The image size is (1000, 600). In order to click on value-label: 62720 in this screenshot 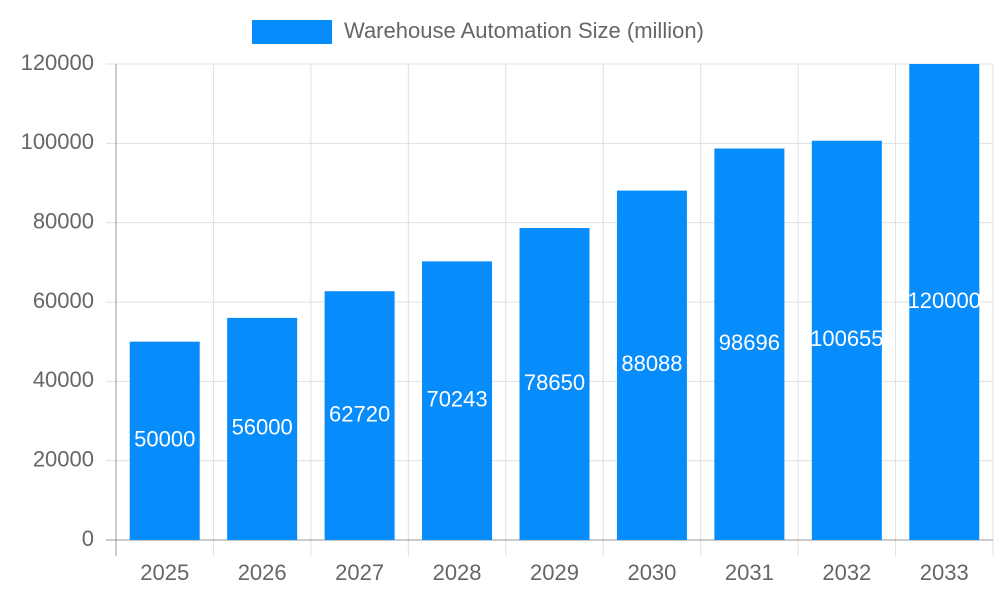, I will do `click(359, 413)`.